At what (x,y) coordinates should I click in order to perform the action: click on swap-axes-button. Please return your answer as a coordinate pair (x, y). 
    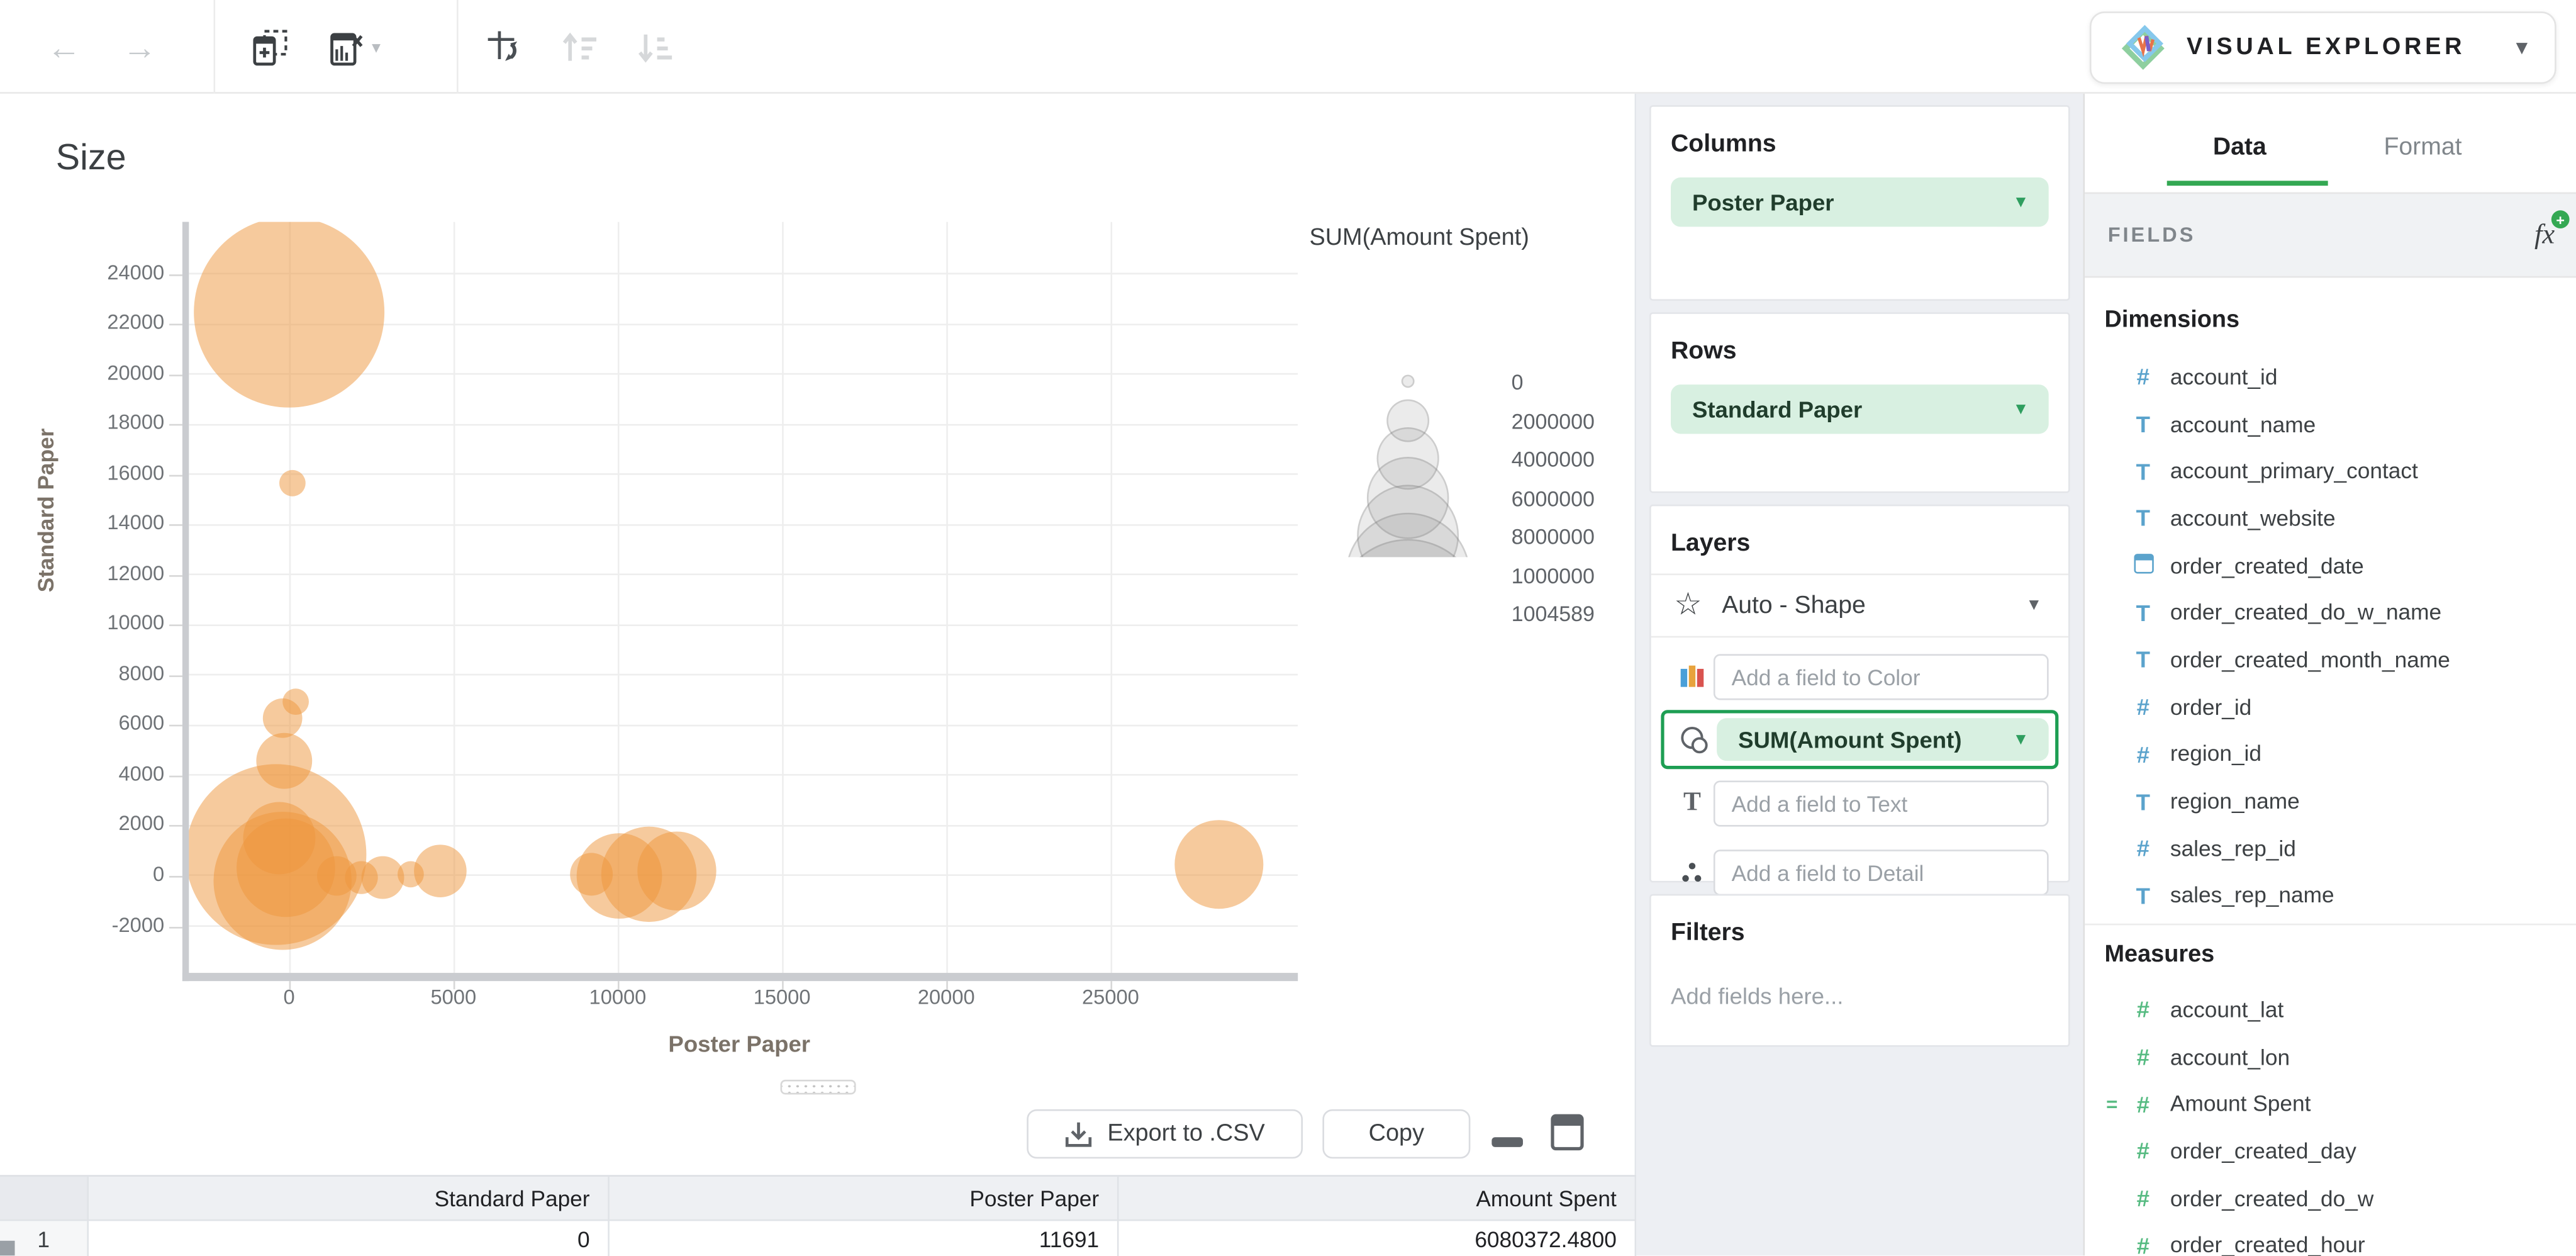
    Looking at the image, I should click on (504, 47).